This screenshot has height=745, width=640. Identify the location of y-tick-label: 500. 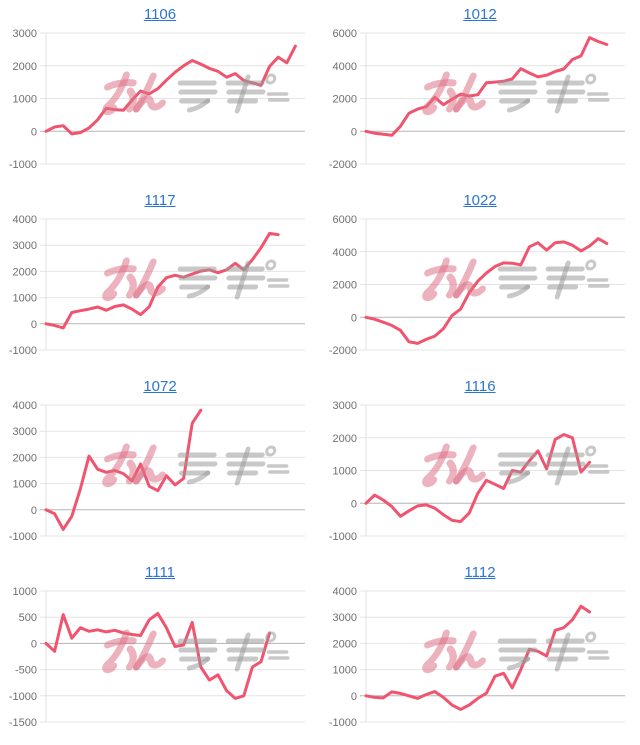
(28, 618).